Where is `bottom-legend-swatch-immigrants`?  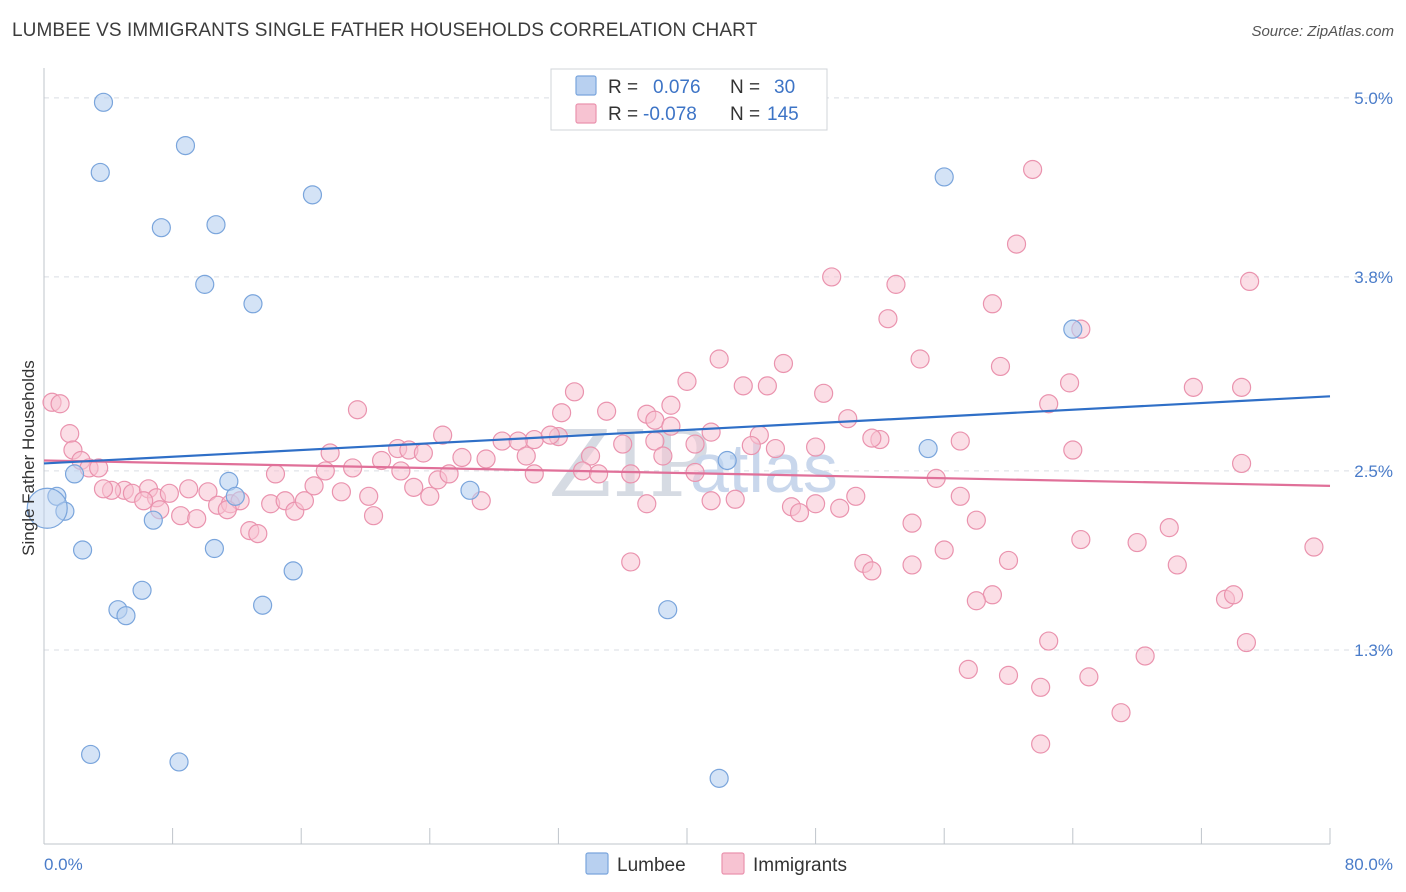
bottom-legend-swatch-immigrants is located at coordinates (733, 863).